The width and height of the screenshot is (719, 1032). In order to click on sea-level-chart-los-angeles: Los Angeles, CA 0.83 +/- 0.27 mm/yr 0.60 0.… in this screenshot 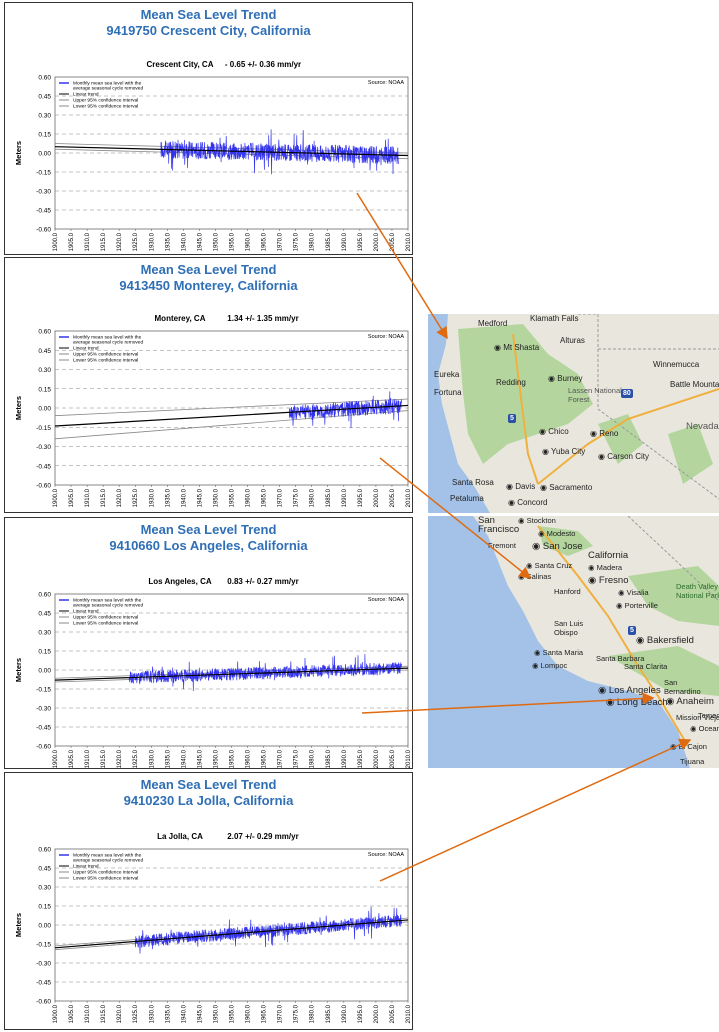, I will do `click(213, 672)`.